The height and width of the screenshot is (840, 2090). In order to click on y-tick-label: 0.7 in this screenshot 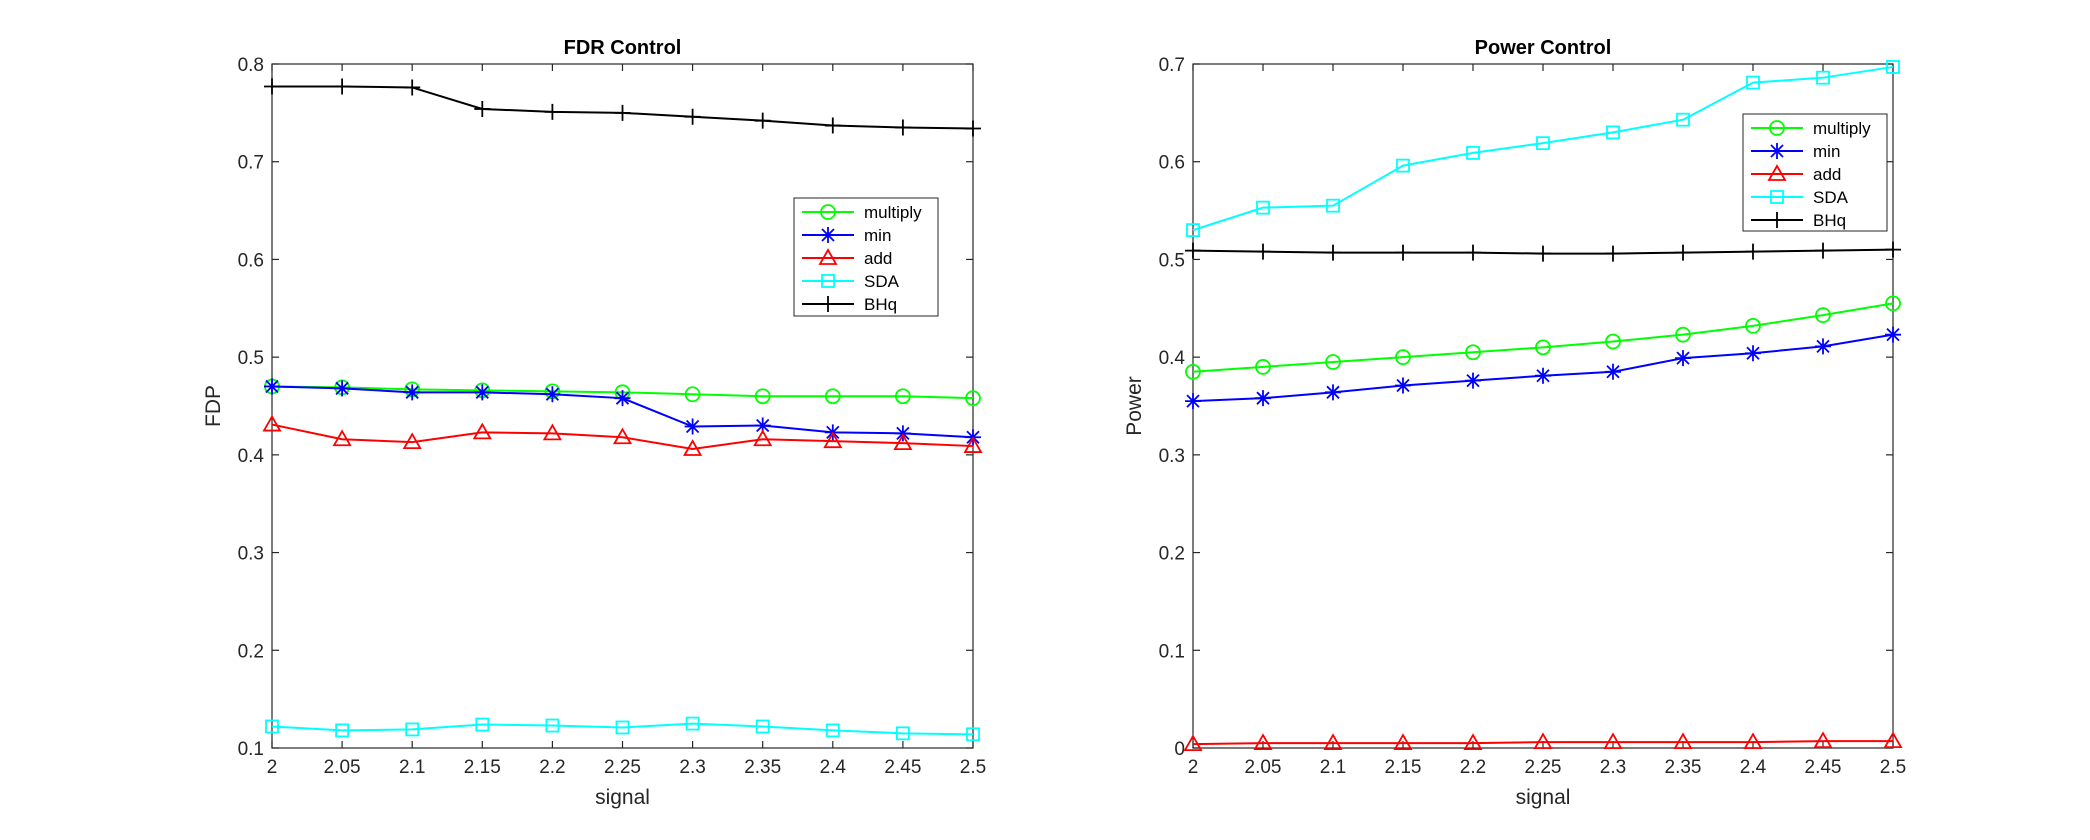, I will do `click(251, 163)`.